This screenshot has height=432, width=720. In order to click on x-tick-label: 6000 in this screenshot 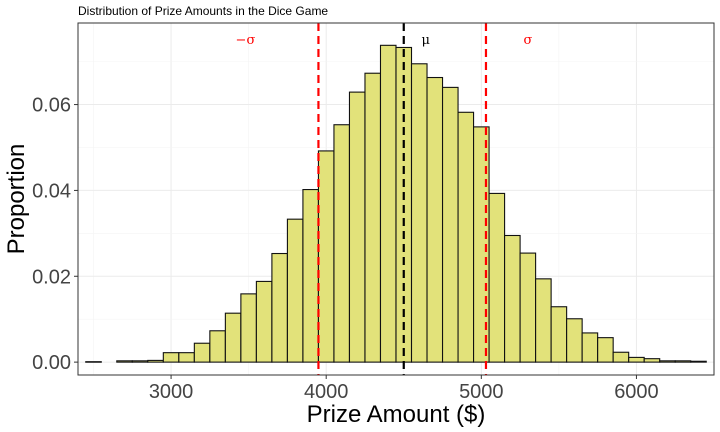, I will do `click(636, 392)`.